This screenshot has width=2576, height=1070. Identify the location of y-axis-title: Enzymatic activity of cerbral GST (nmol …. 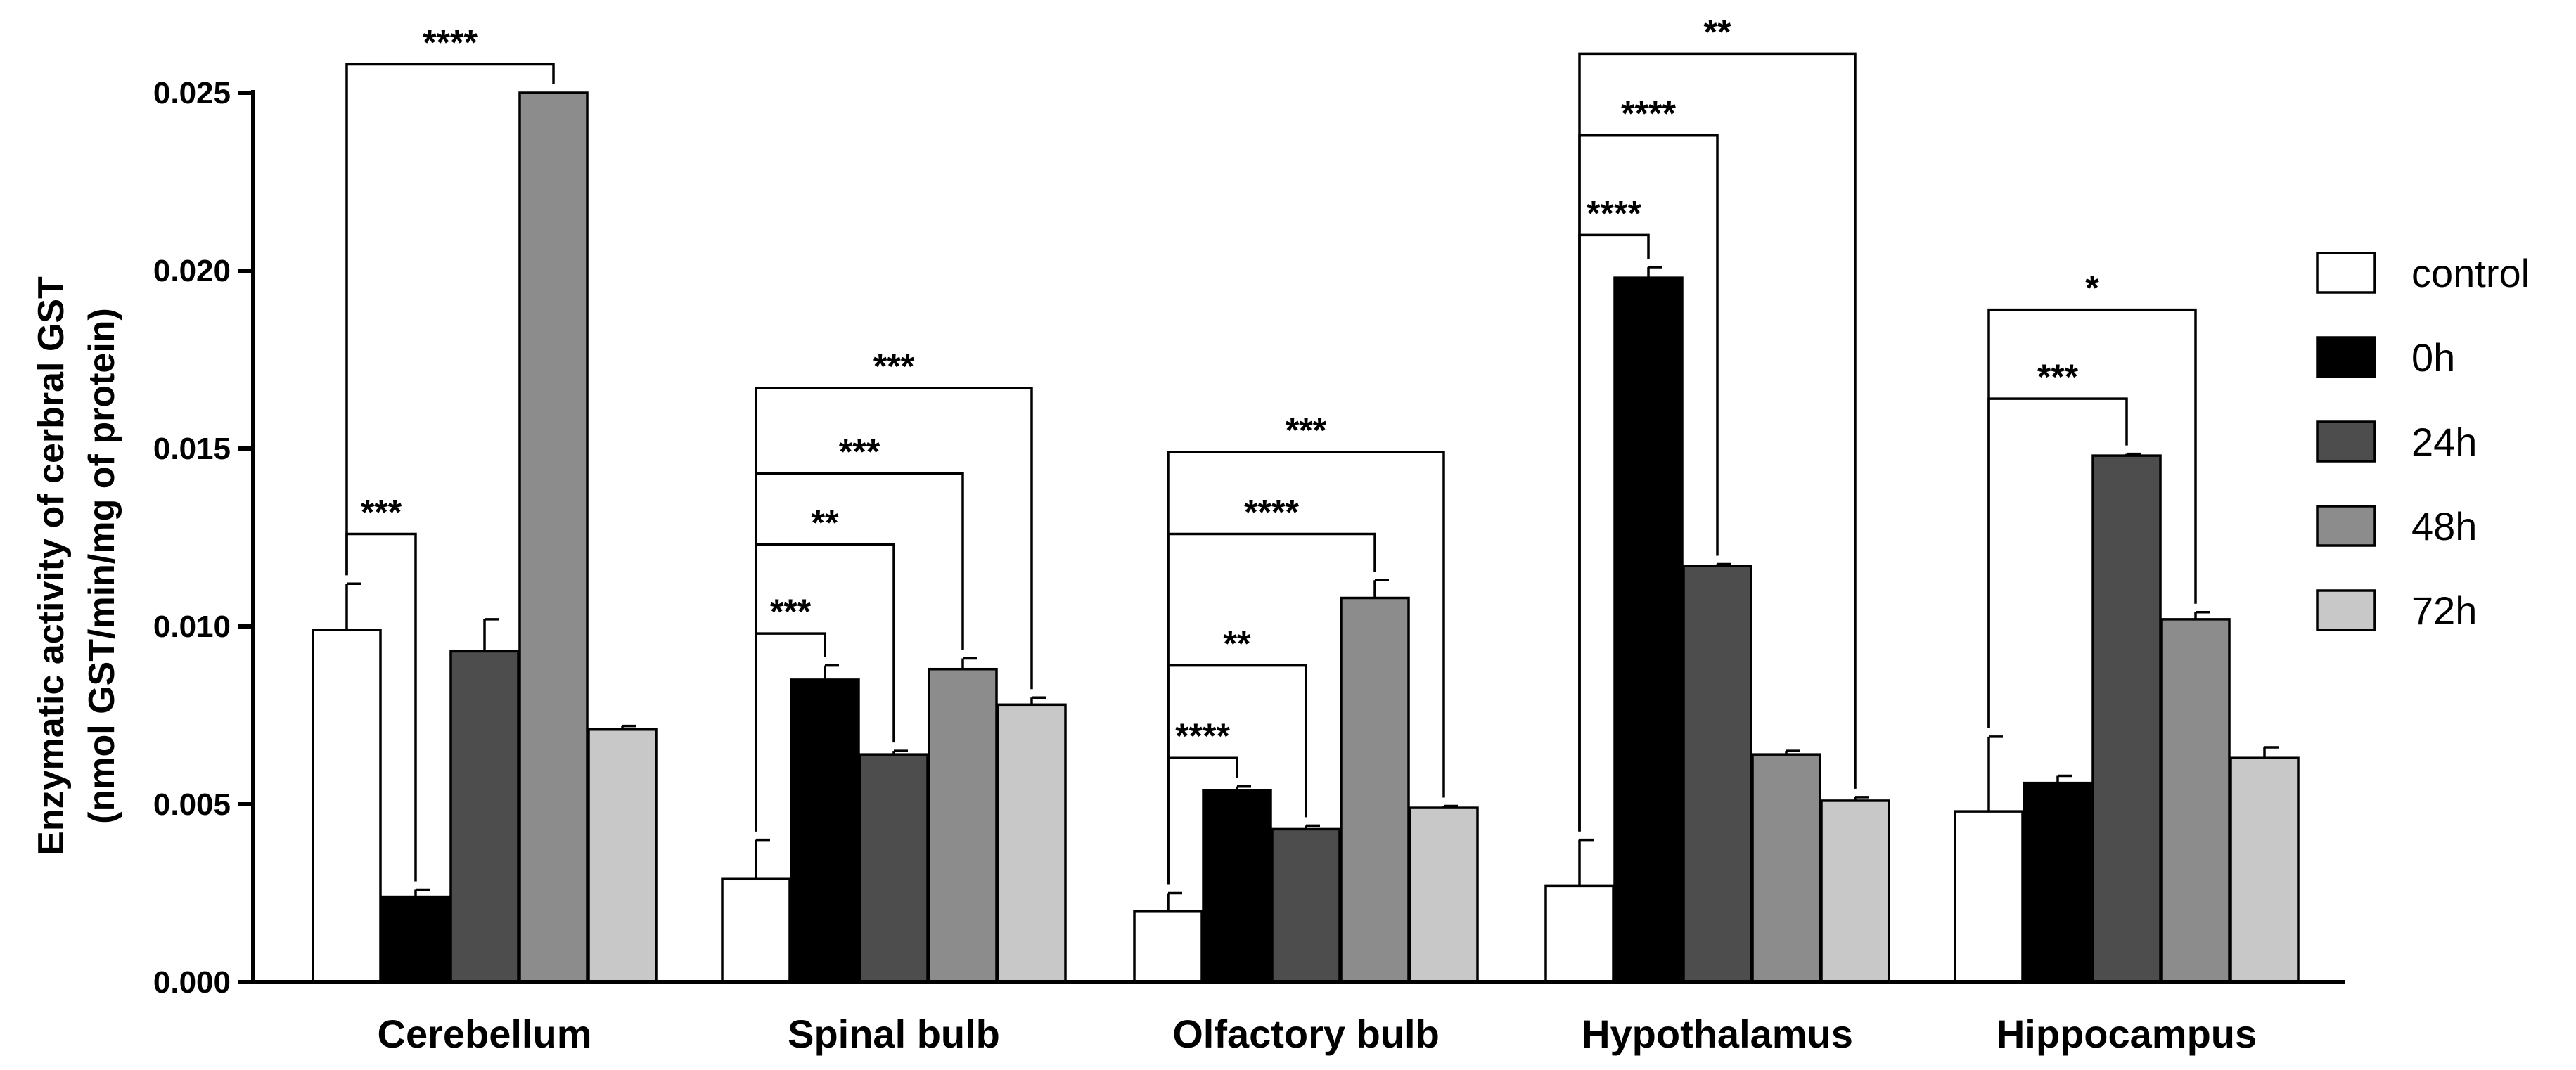
(76, 566).